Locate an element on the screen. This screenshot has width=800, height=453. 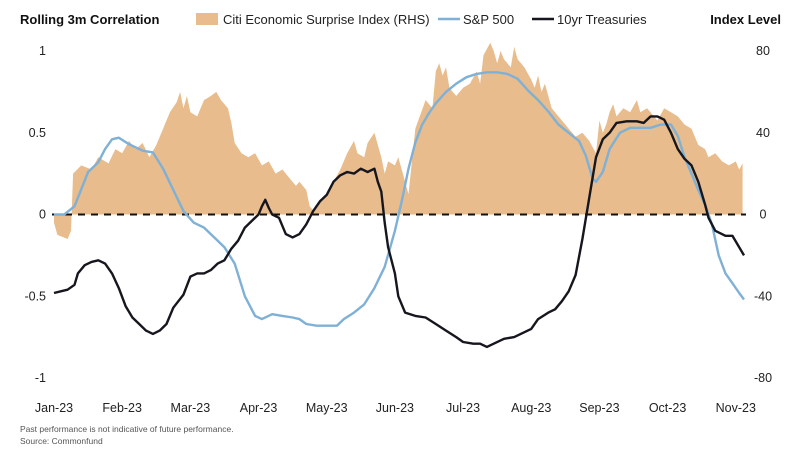
legend-label-10yr: 10yr Treasuries is located at coordinates (602, 19).